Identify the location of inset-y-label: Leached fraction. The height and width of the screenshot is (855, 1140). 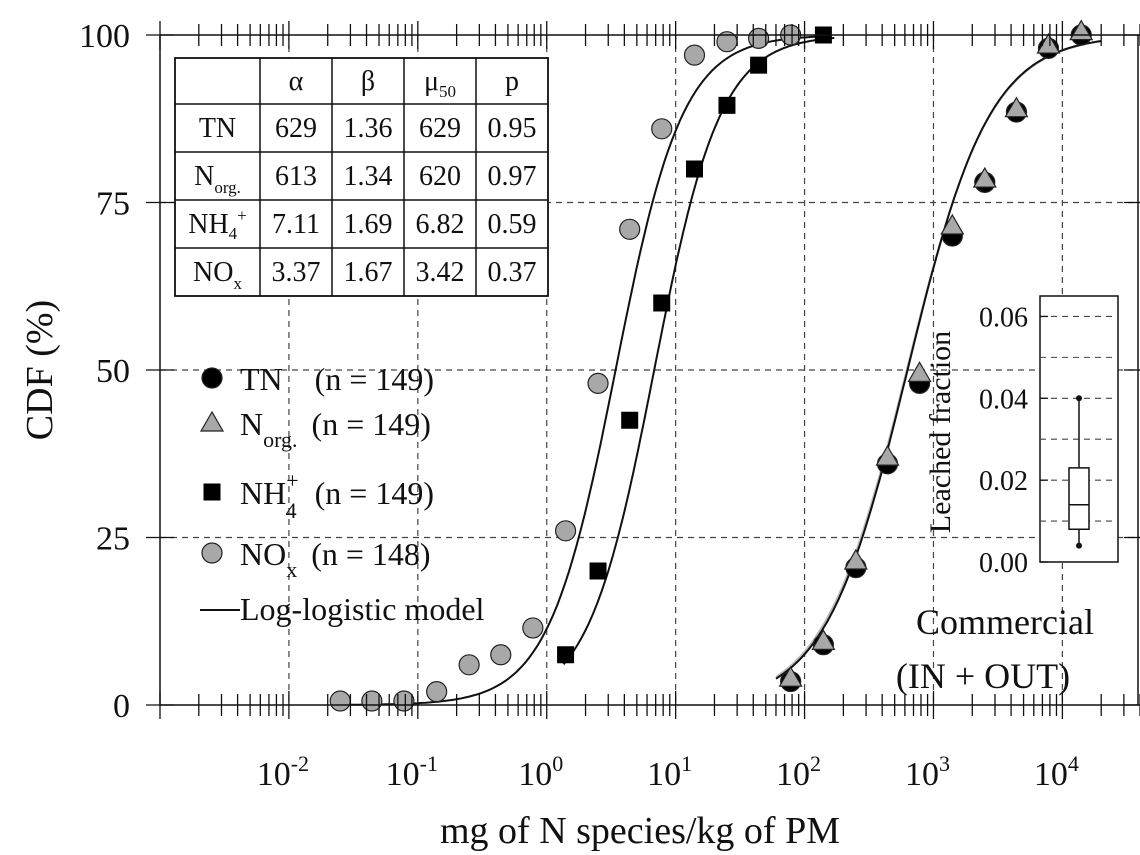
(940, 432).